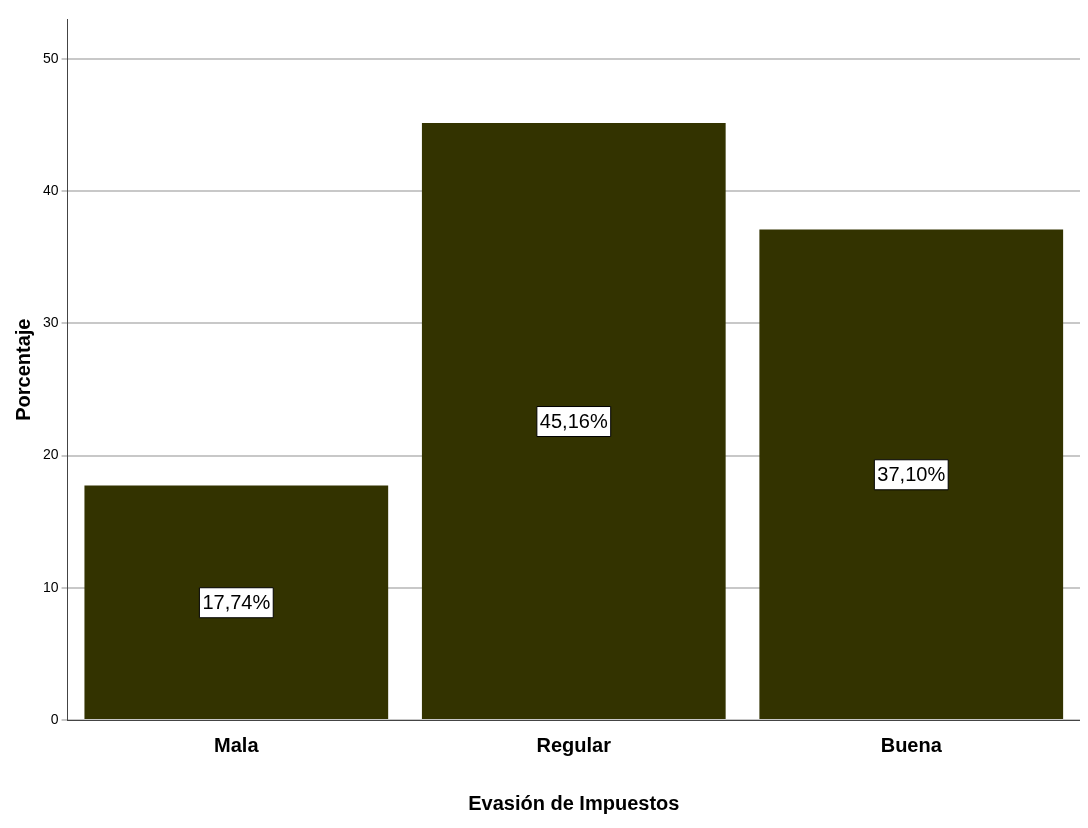 Image resolution: width=1088 pixels, height=828 pixels. I want to click on y-tick-label: 20, so click(50, 454).